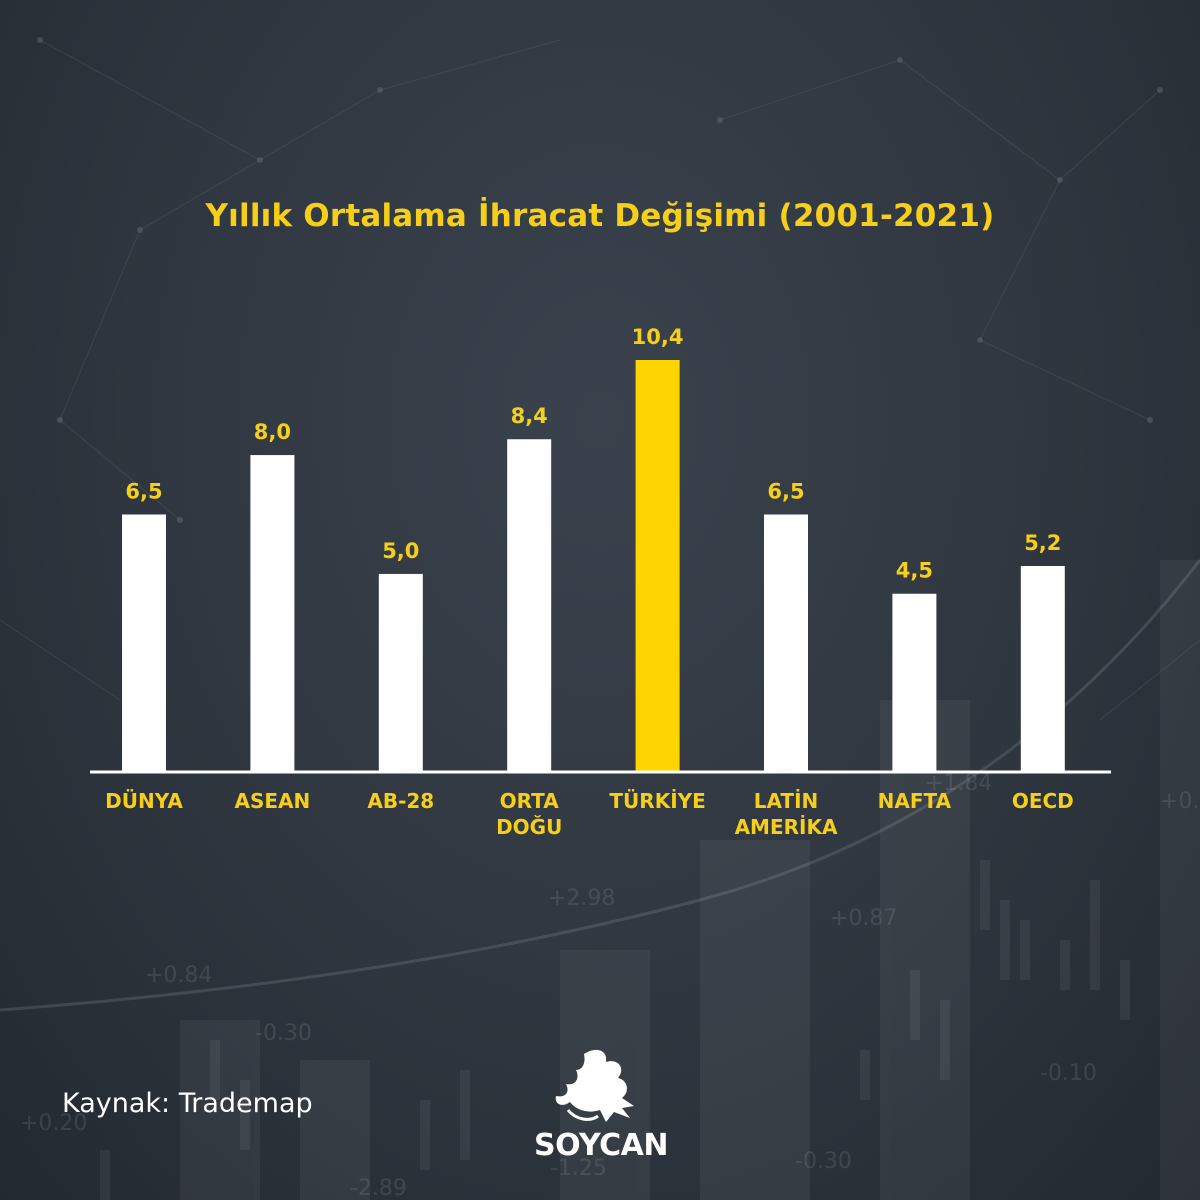 Image resolution: width=1200 pixels, height=1200 pixels. What do you see at coordinates (914, 571) in the screenshot?
I see `value-label: 4,5` at bounding box center [914, 571].